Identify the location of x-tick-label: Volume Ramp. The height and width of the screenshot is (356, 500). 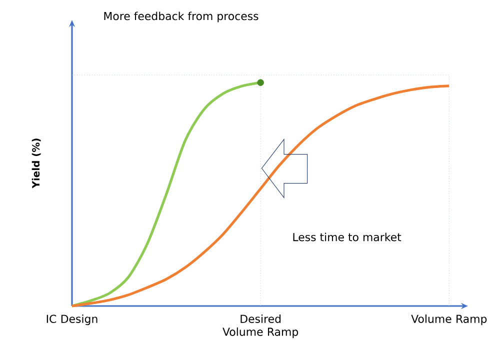
(449, 320).